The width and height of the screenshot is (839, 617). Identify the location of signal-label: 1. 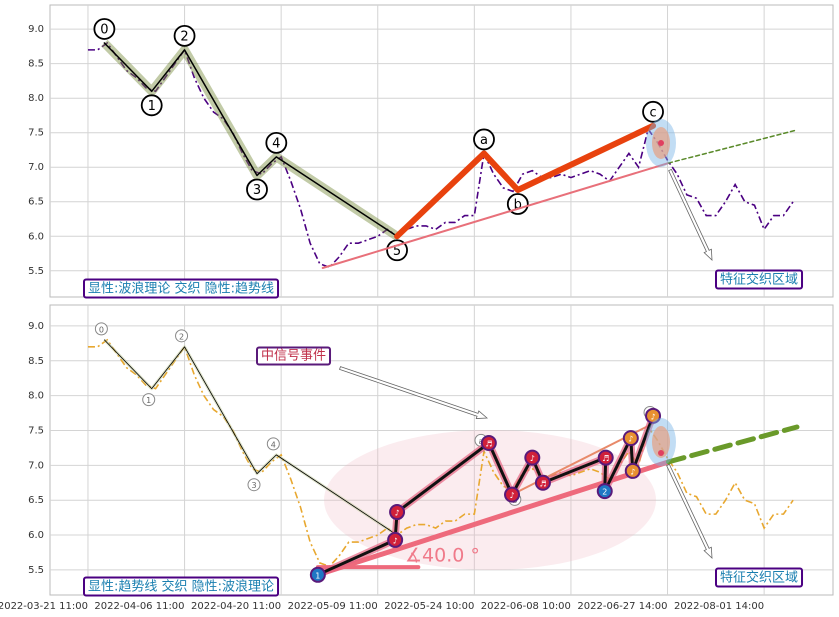
(317, 575).